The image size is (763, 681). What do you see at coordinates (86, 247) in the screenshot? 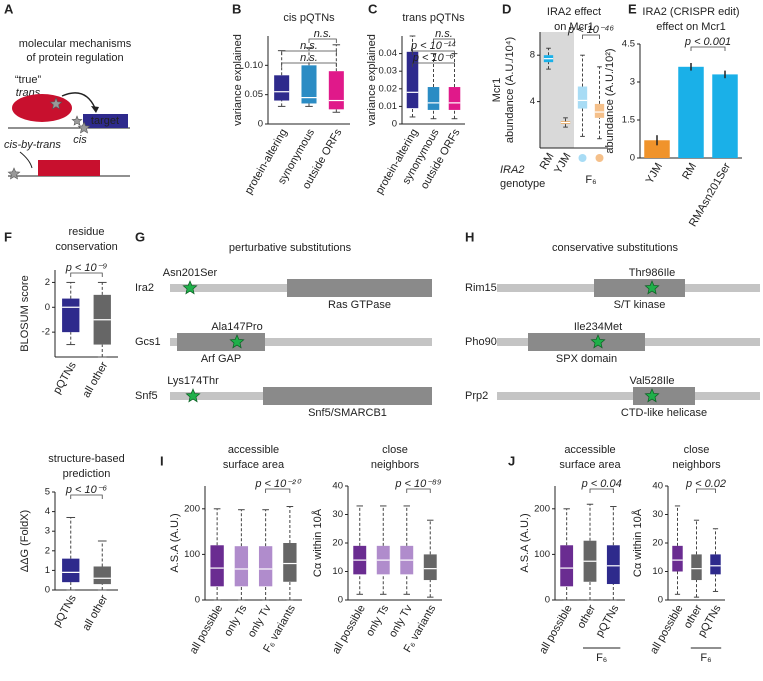
I see `chart-title: conservation` at bounding box center [86, 247].